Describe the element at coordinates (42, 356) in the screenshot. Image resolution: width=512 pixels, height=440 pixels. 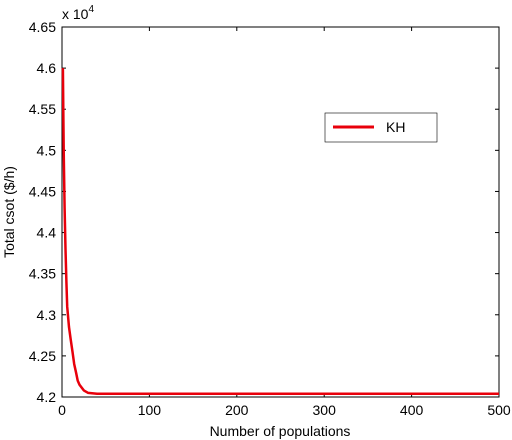
I see `y-tick-label: 4.25` at that location.